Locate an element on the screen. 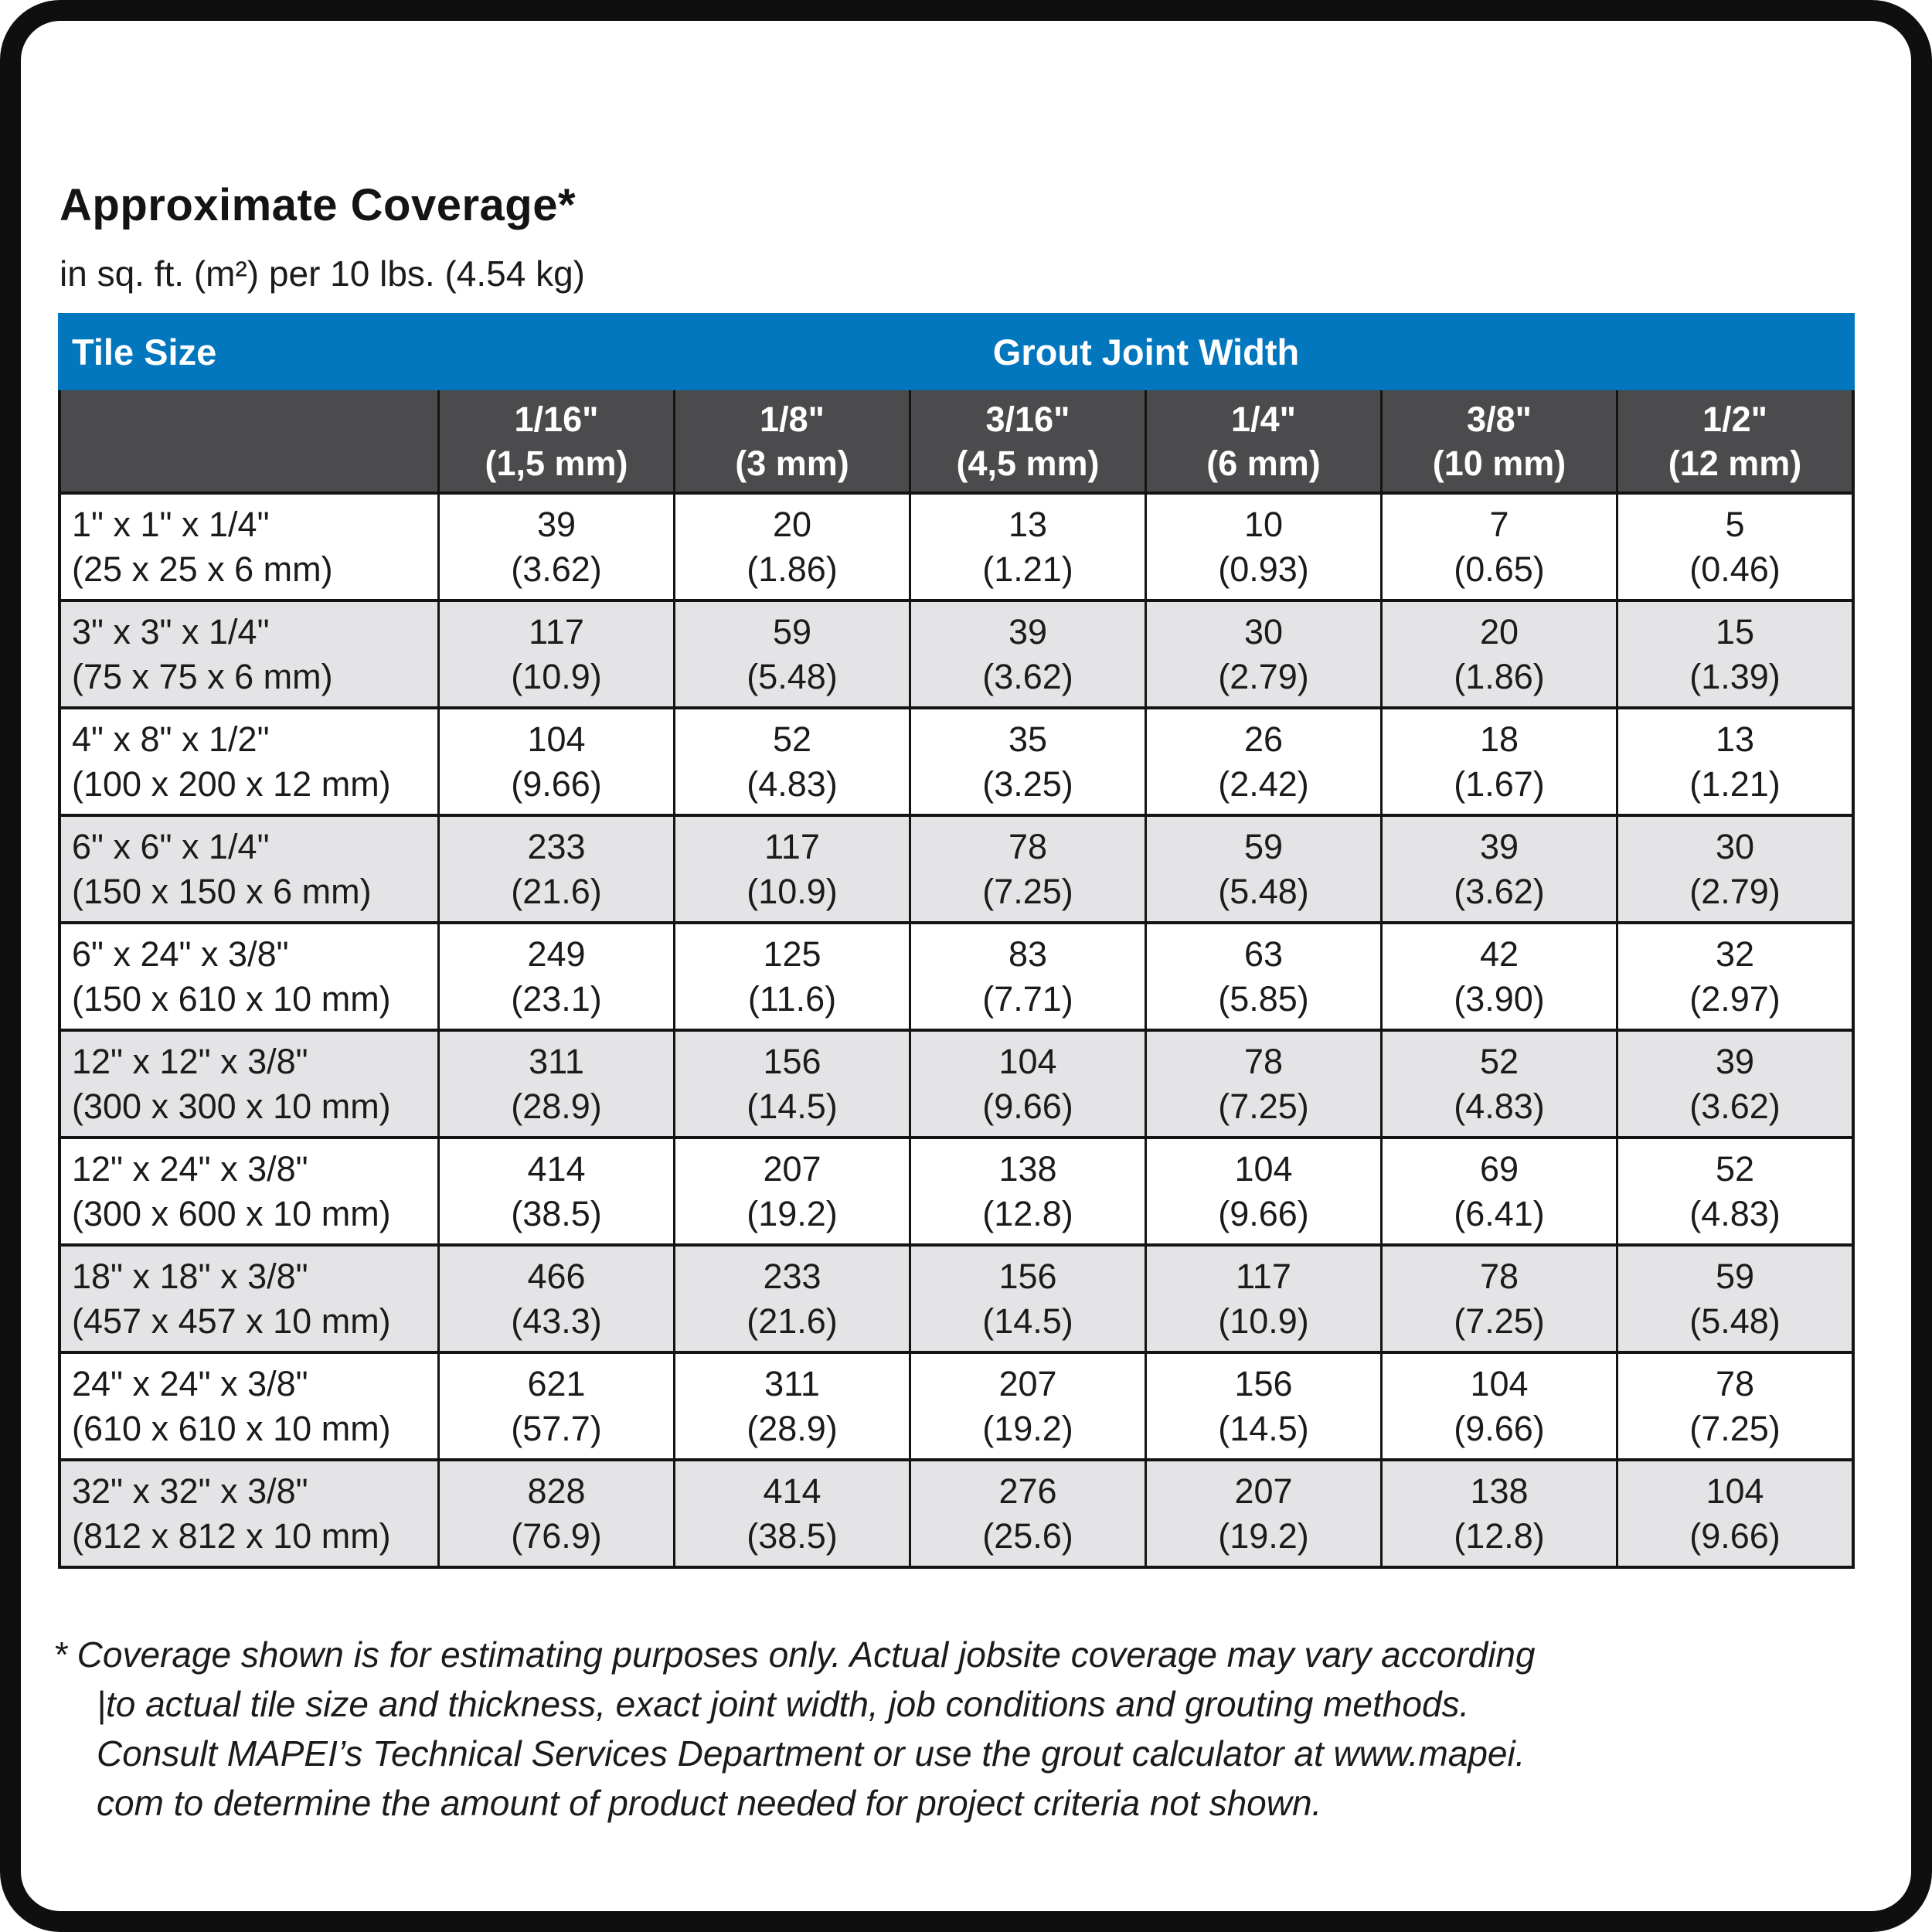  coverage-value: 32 is located at coordinates (1735, 954).